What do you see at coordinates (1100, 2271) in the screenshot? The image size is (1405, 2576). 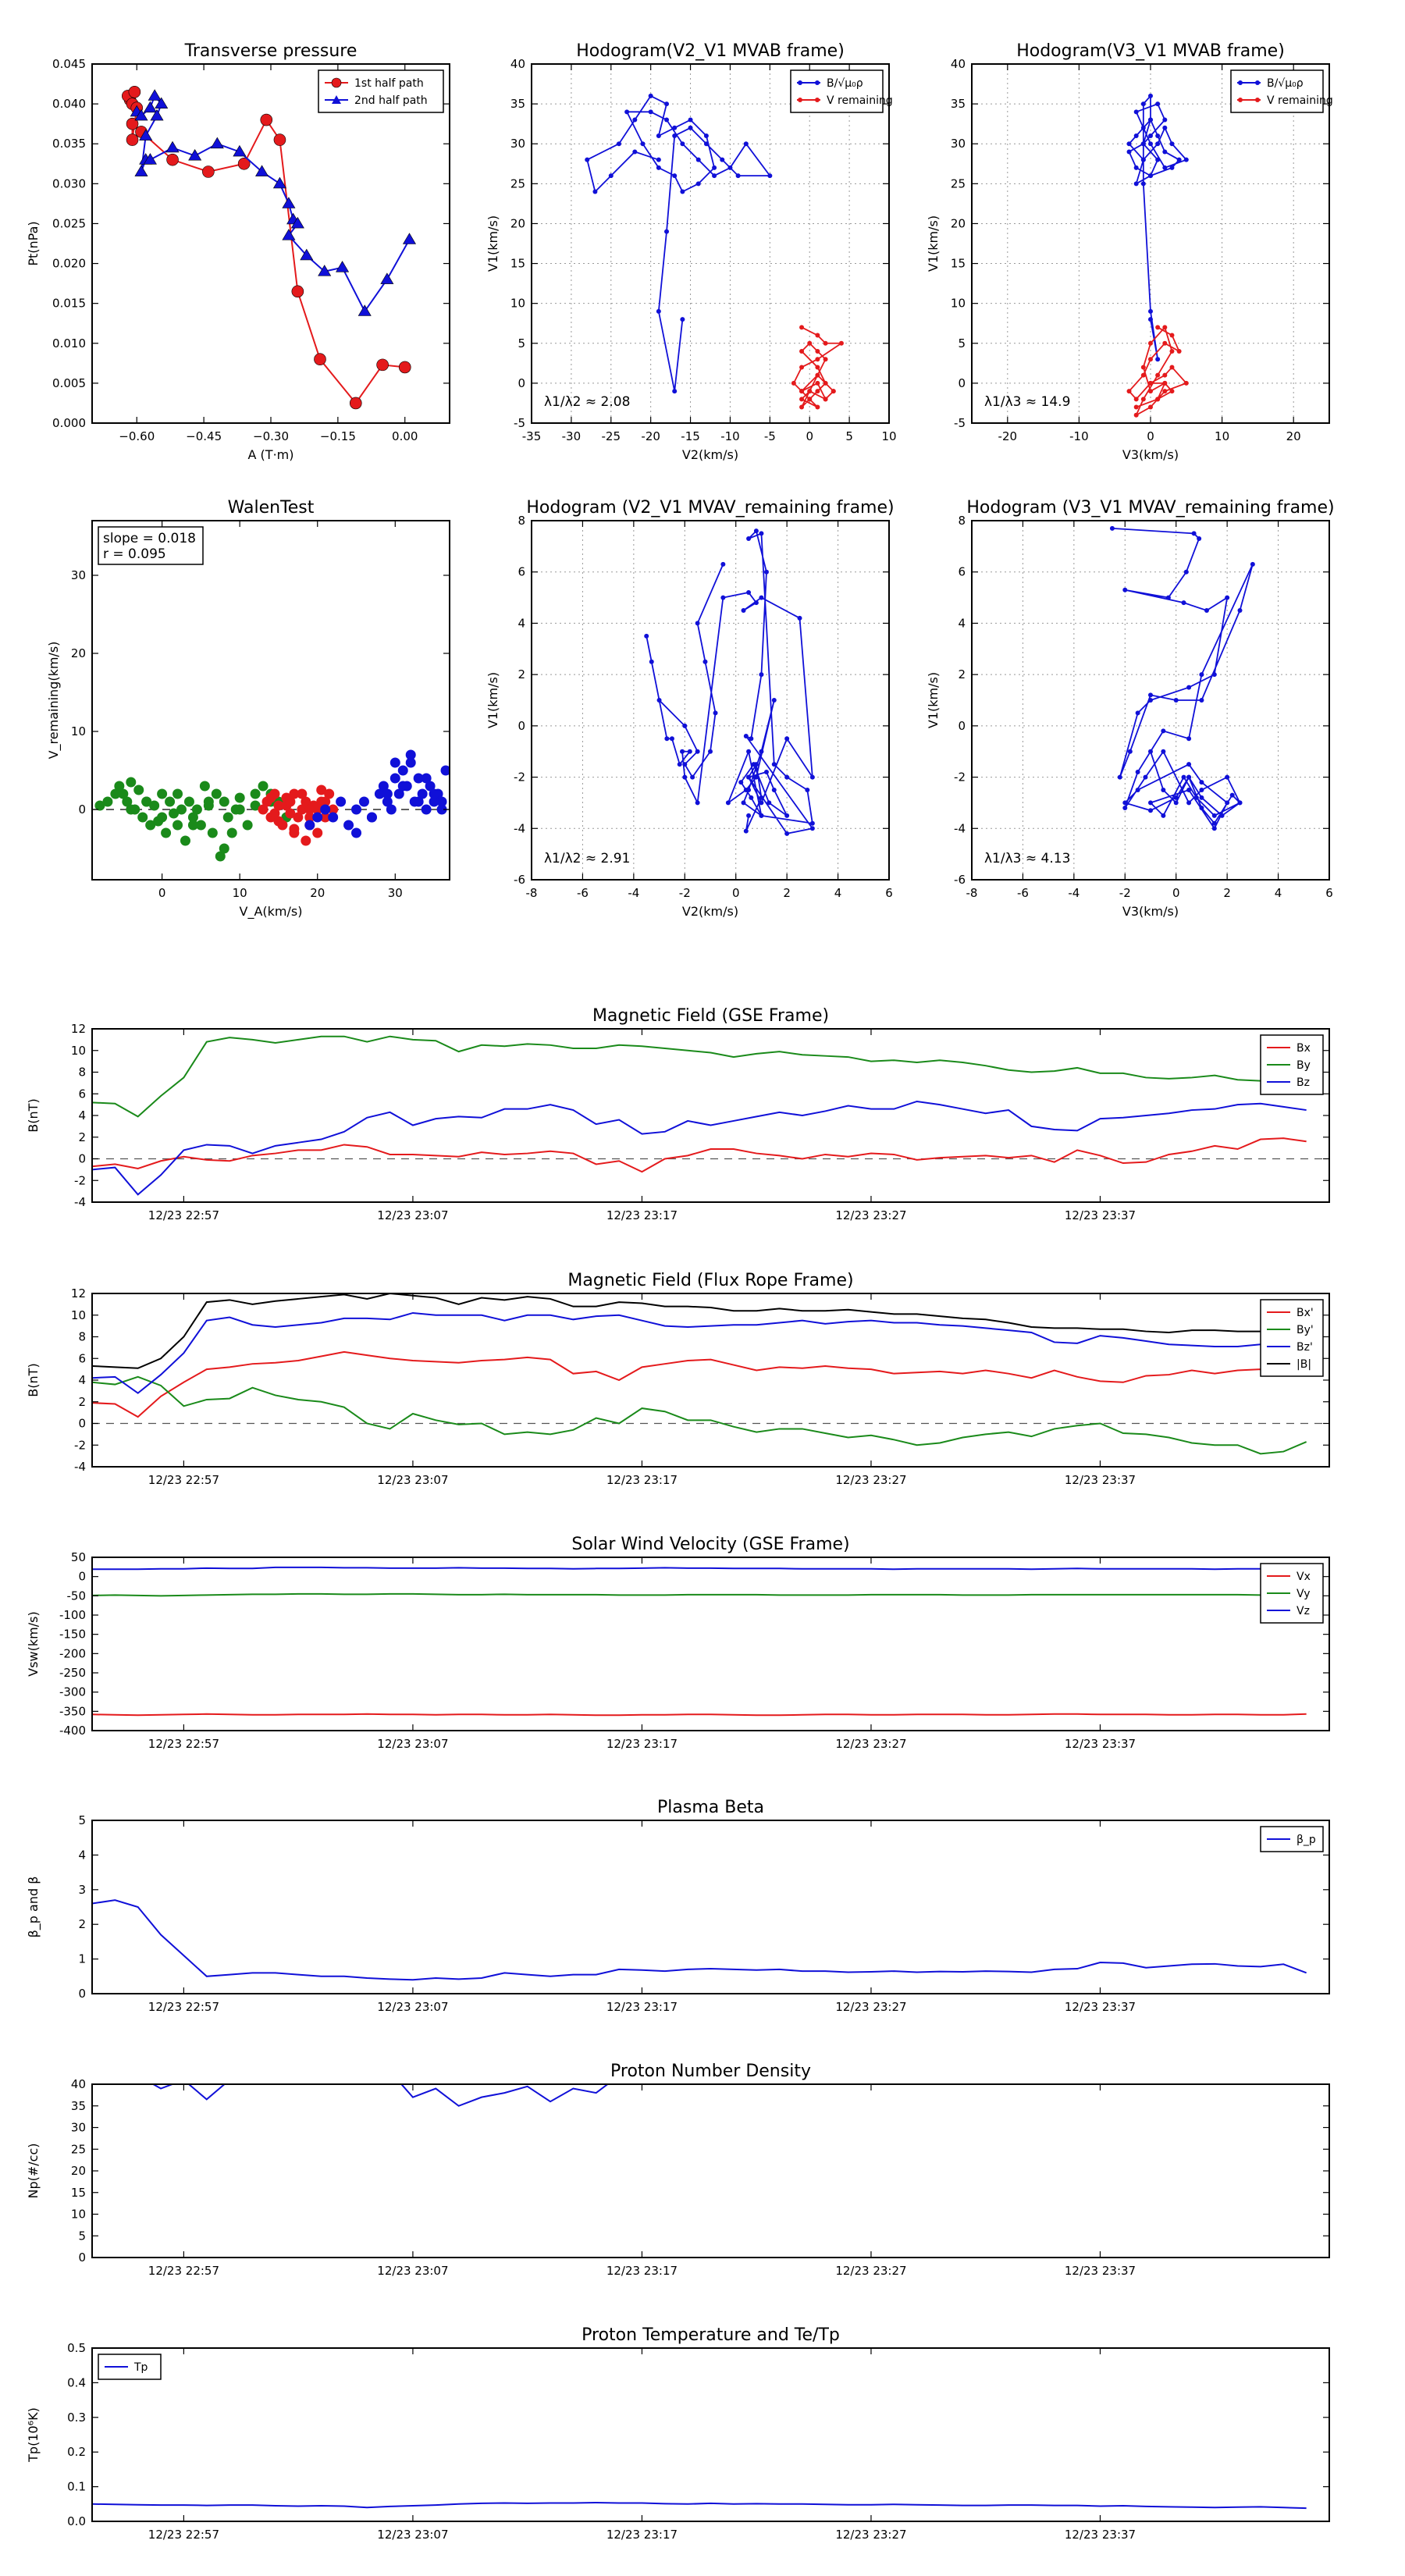 I see `x-tick-label: 12/23 23:37` at bounding box center [1100, 2271].